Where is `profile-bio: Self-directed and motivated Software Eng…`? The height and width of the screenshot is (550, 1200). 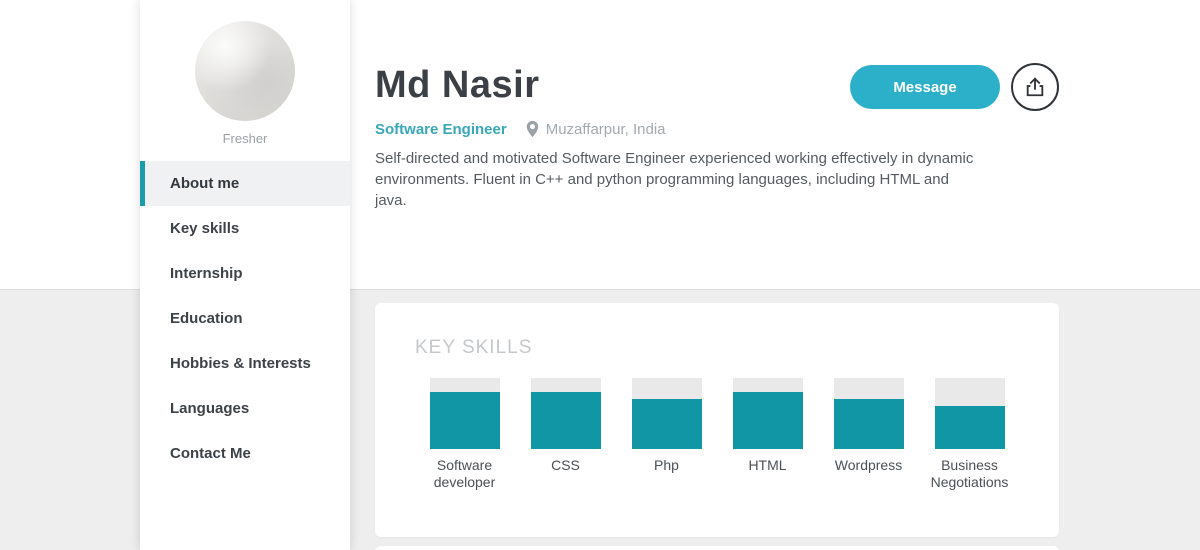 profile-bio: Self-directed and motivated Software Eng… is located at coordinates (674, 179).